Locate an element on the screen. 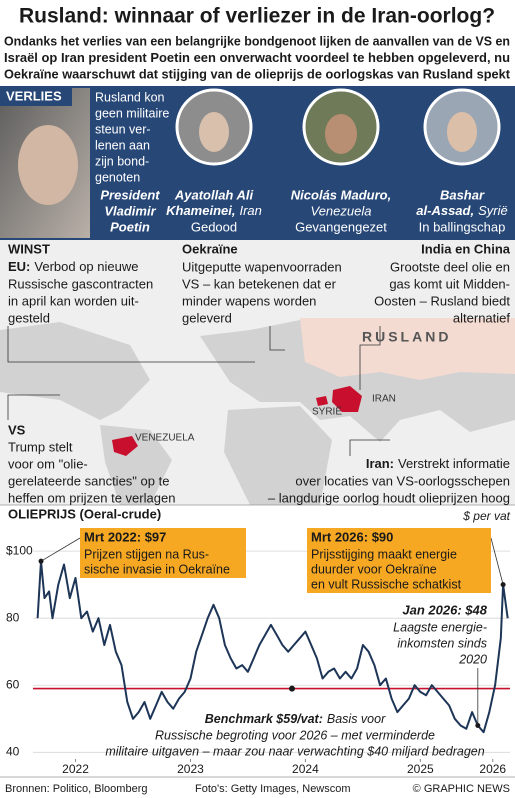  text-part: Basis voor is located at coordinates (356, 719).